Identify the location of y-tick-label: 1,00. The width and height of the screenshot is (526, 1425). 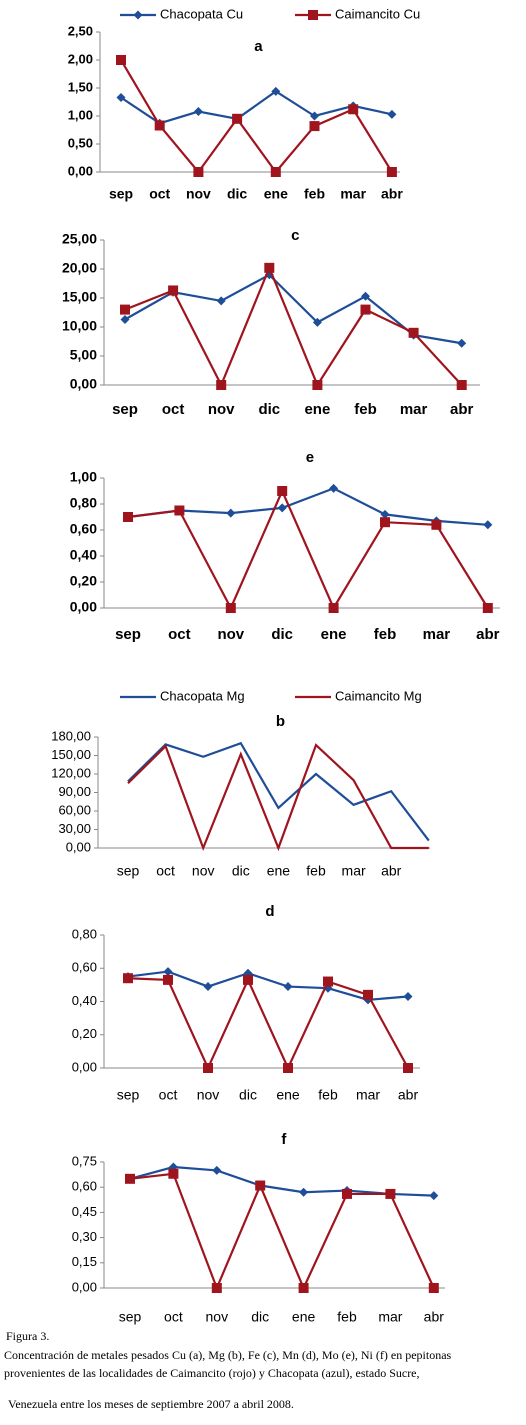
(83, 477).